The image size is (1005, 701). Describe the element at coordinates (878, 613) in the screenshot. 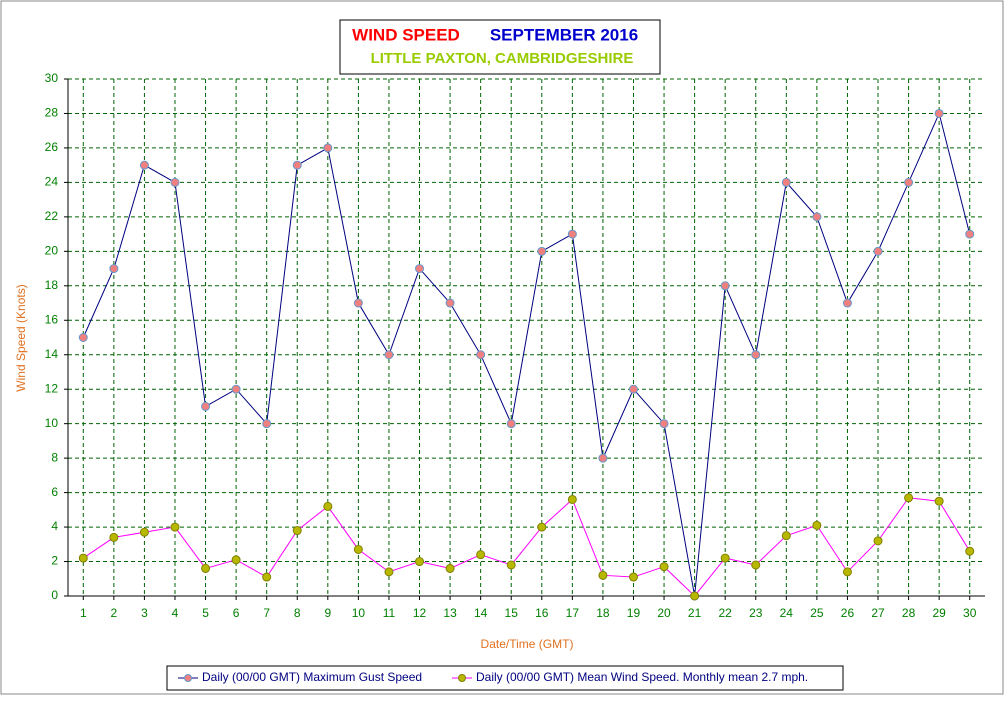

I see `x-tick-label: 27` at that location.